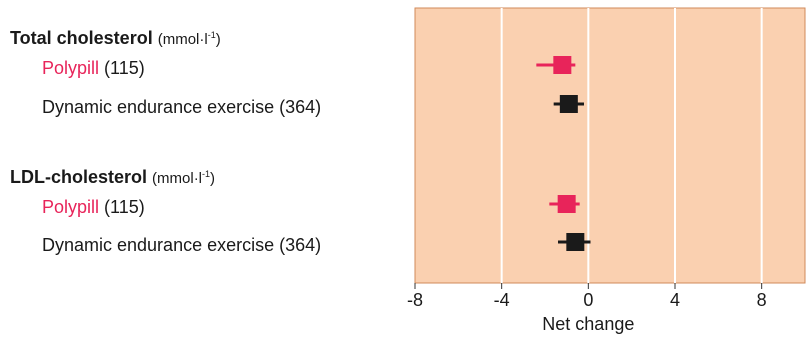 The height and width of the screenshot is (338, 811). Describe the element at coordinates (588, 324) in the screenshot. I see `x-axis-label: Net change` at that location.